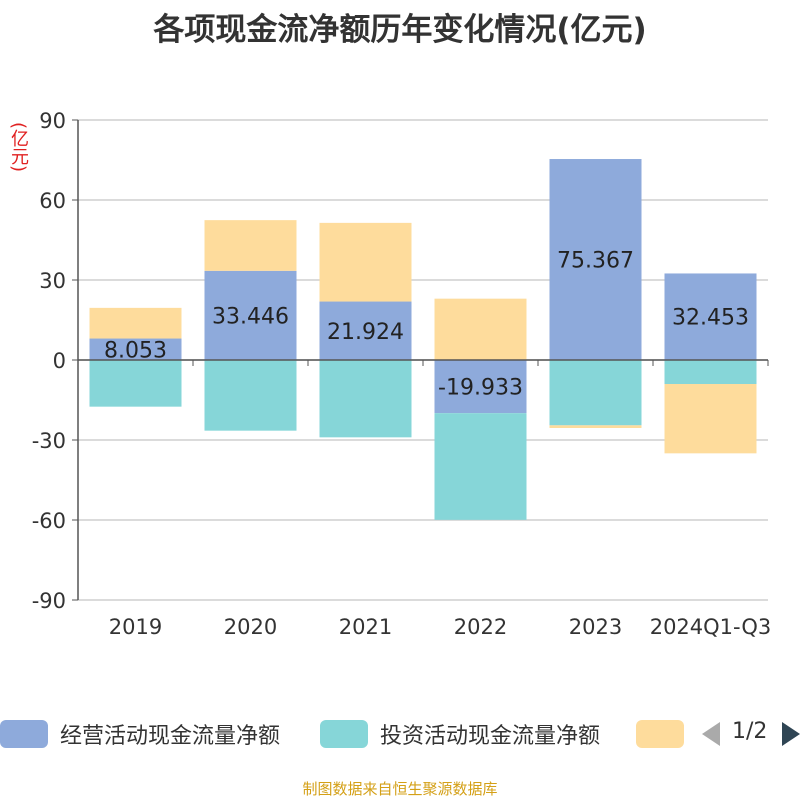 The width and height of the screenshot is (800, 800). Describe the element at coordinates (710, 419) in the screenshot. I see `bar-series-2-2024Q1-Q3` at that location.